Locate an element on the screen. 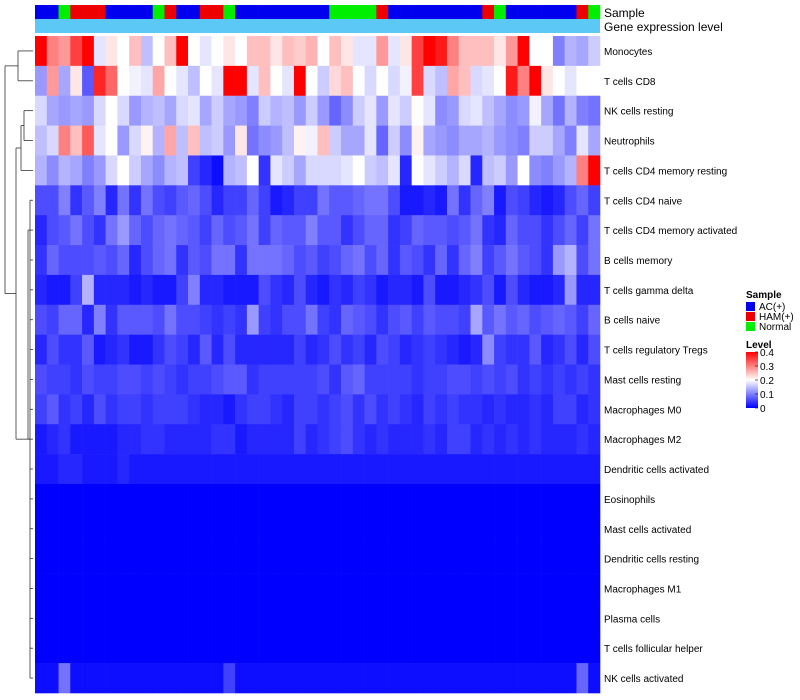 The height and width of the screenshot is (700, 800). legend-level-tick-label: 0.1 is located at coordinates (767, 395).